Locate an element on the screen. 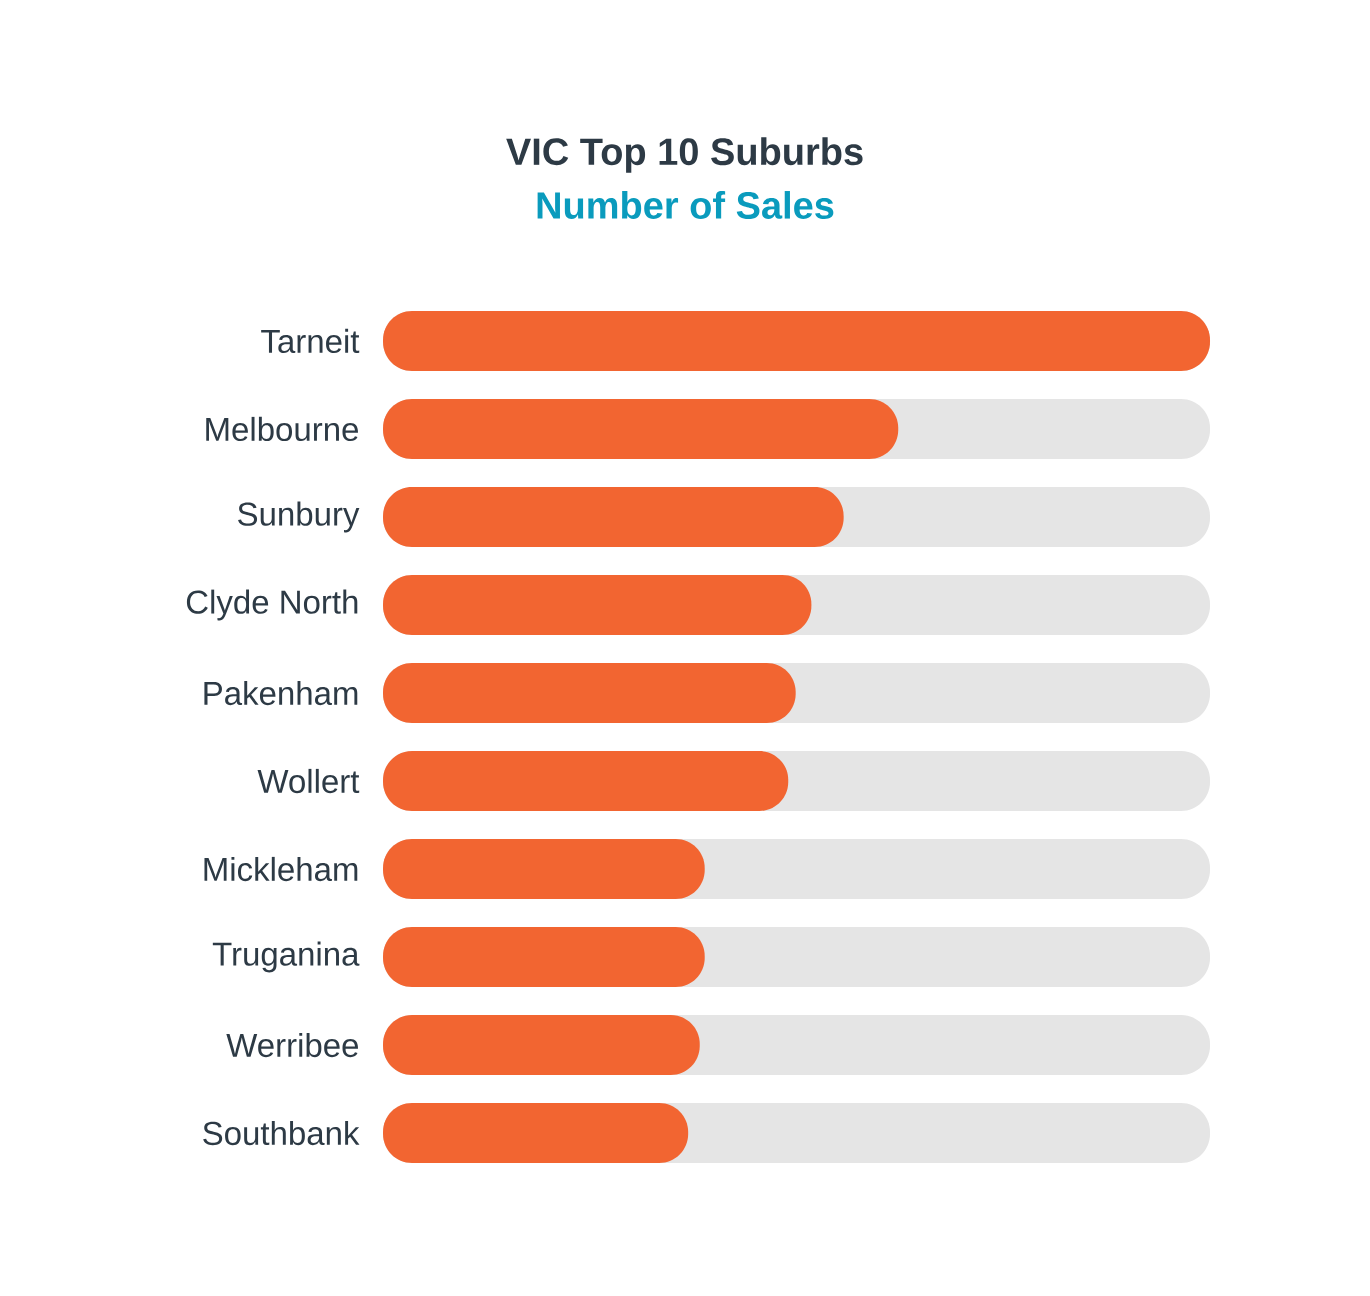  y-tick-label: Werribee is located at coordinates (292, 1045).